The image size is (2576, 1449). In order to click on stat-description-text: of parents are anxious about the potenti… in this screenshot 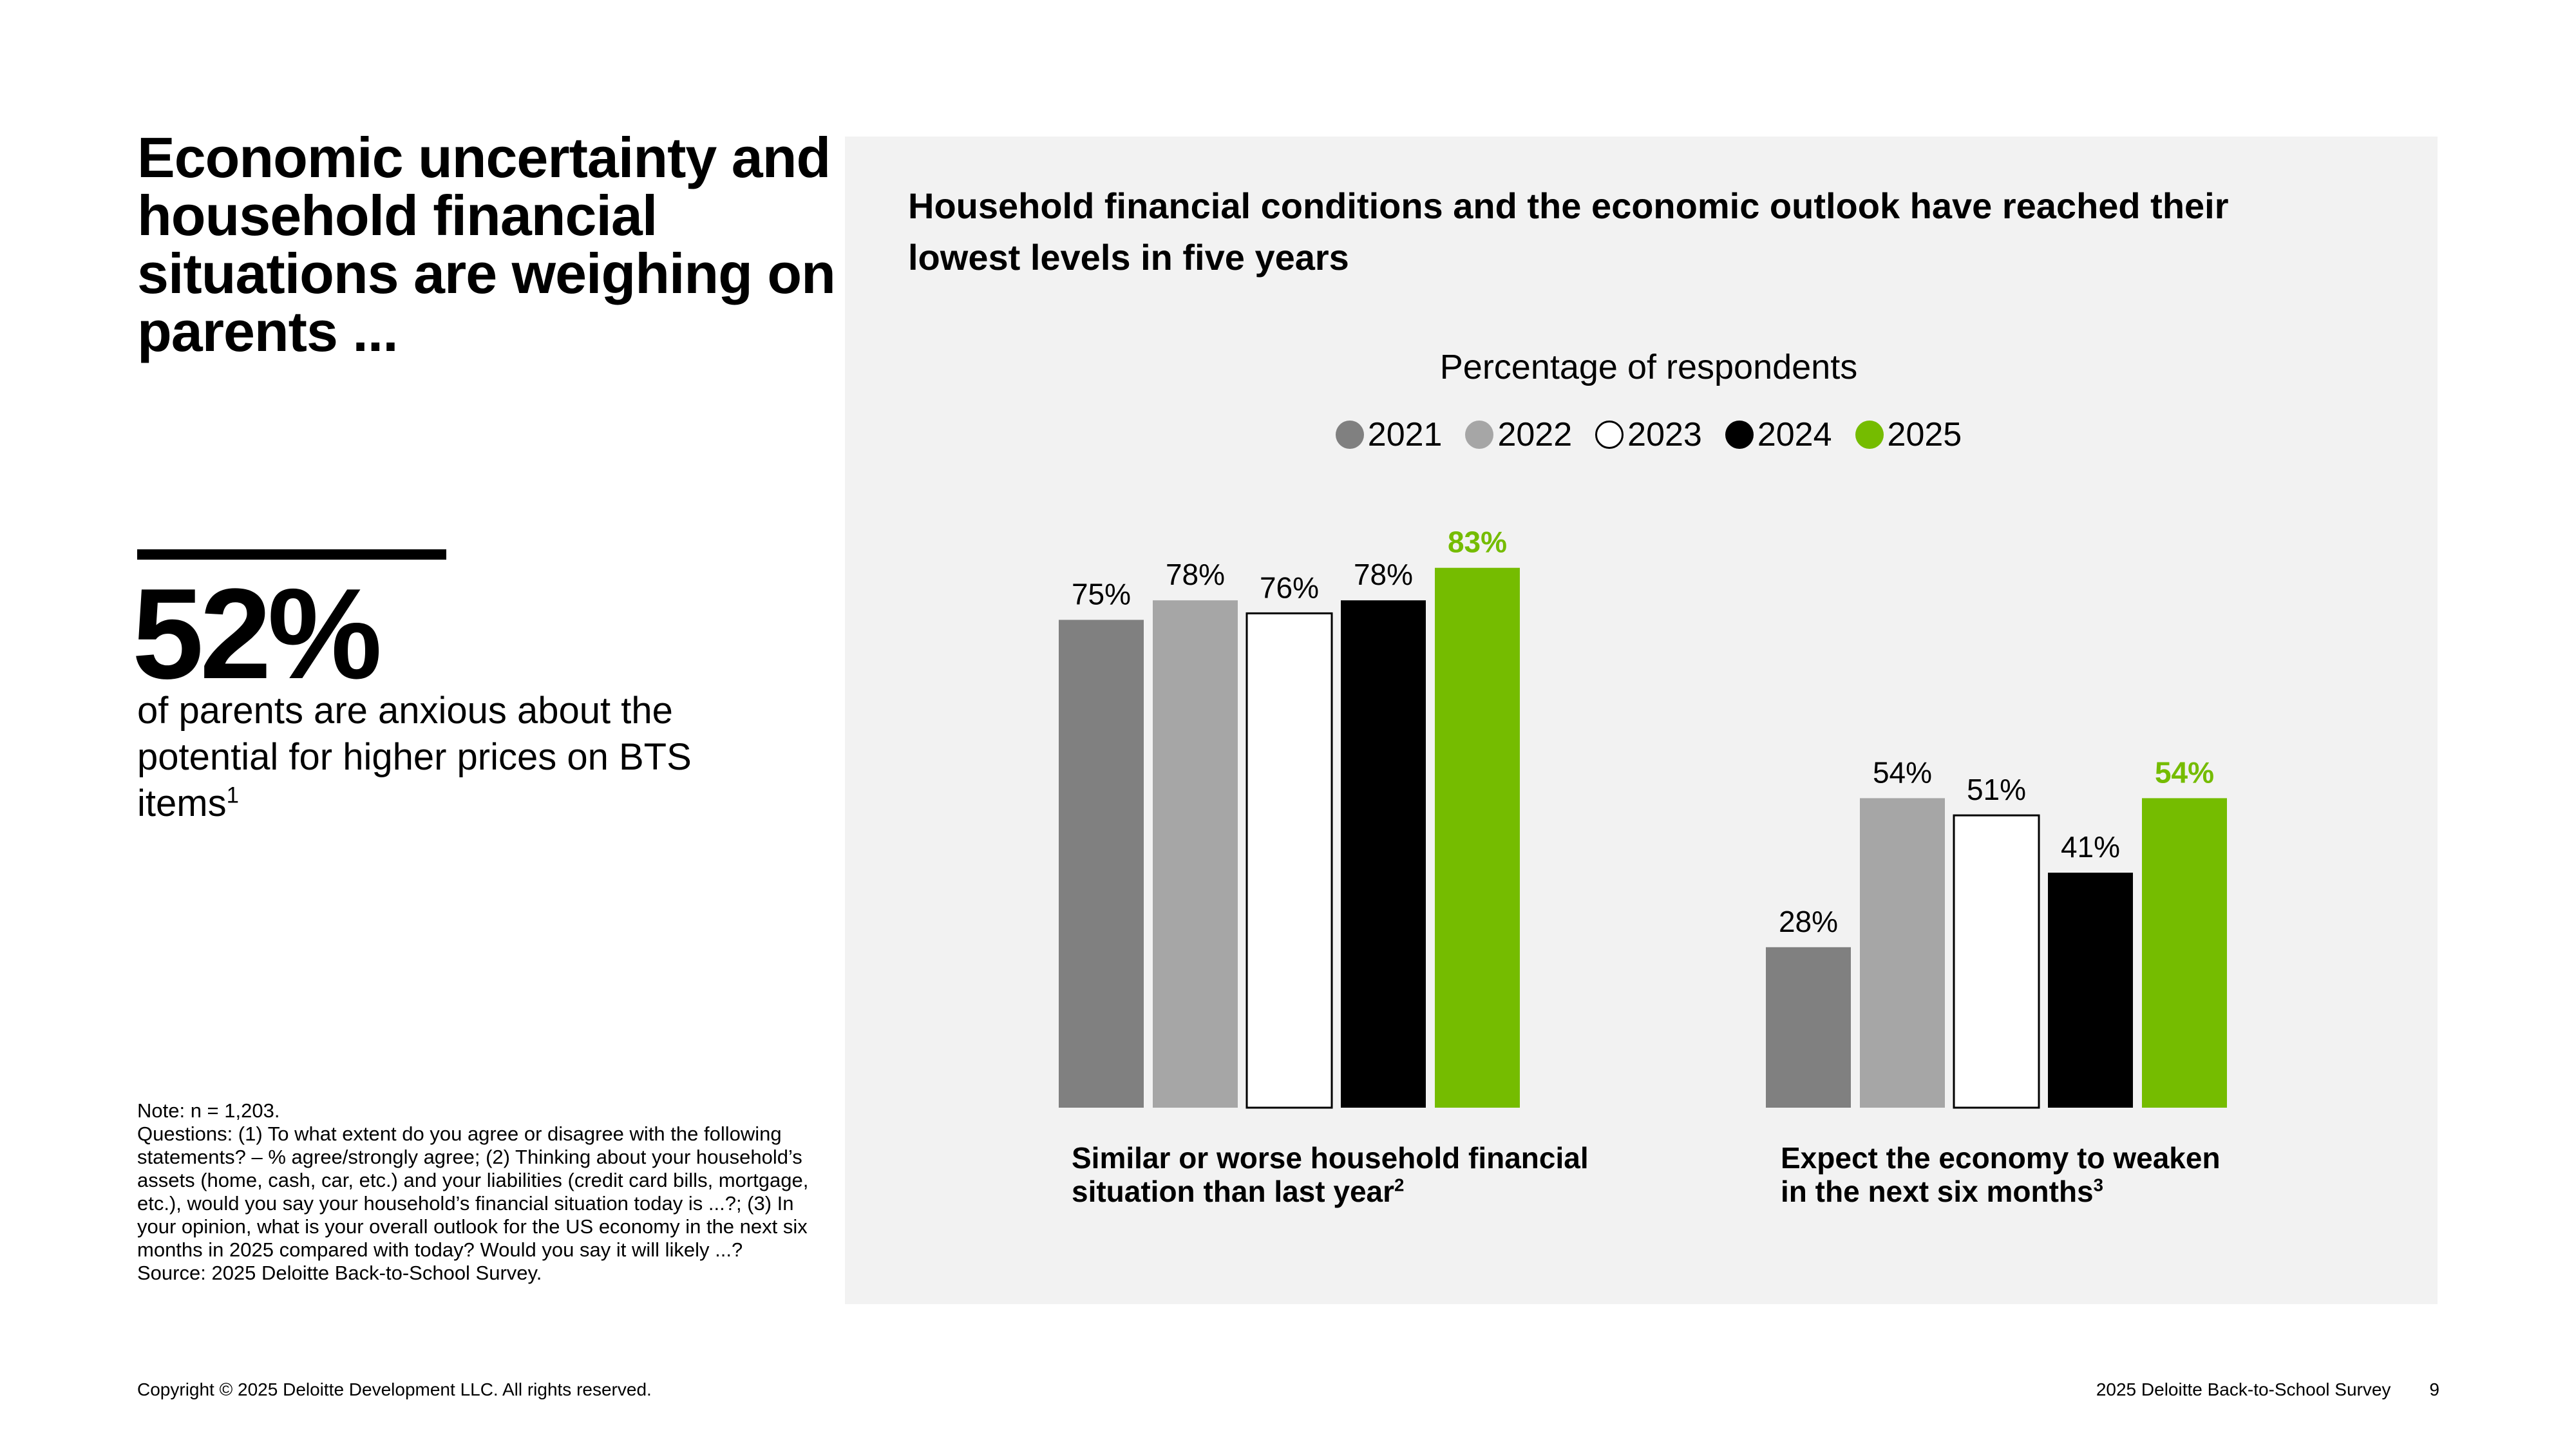, I will do `click(415, 757)`.